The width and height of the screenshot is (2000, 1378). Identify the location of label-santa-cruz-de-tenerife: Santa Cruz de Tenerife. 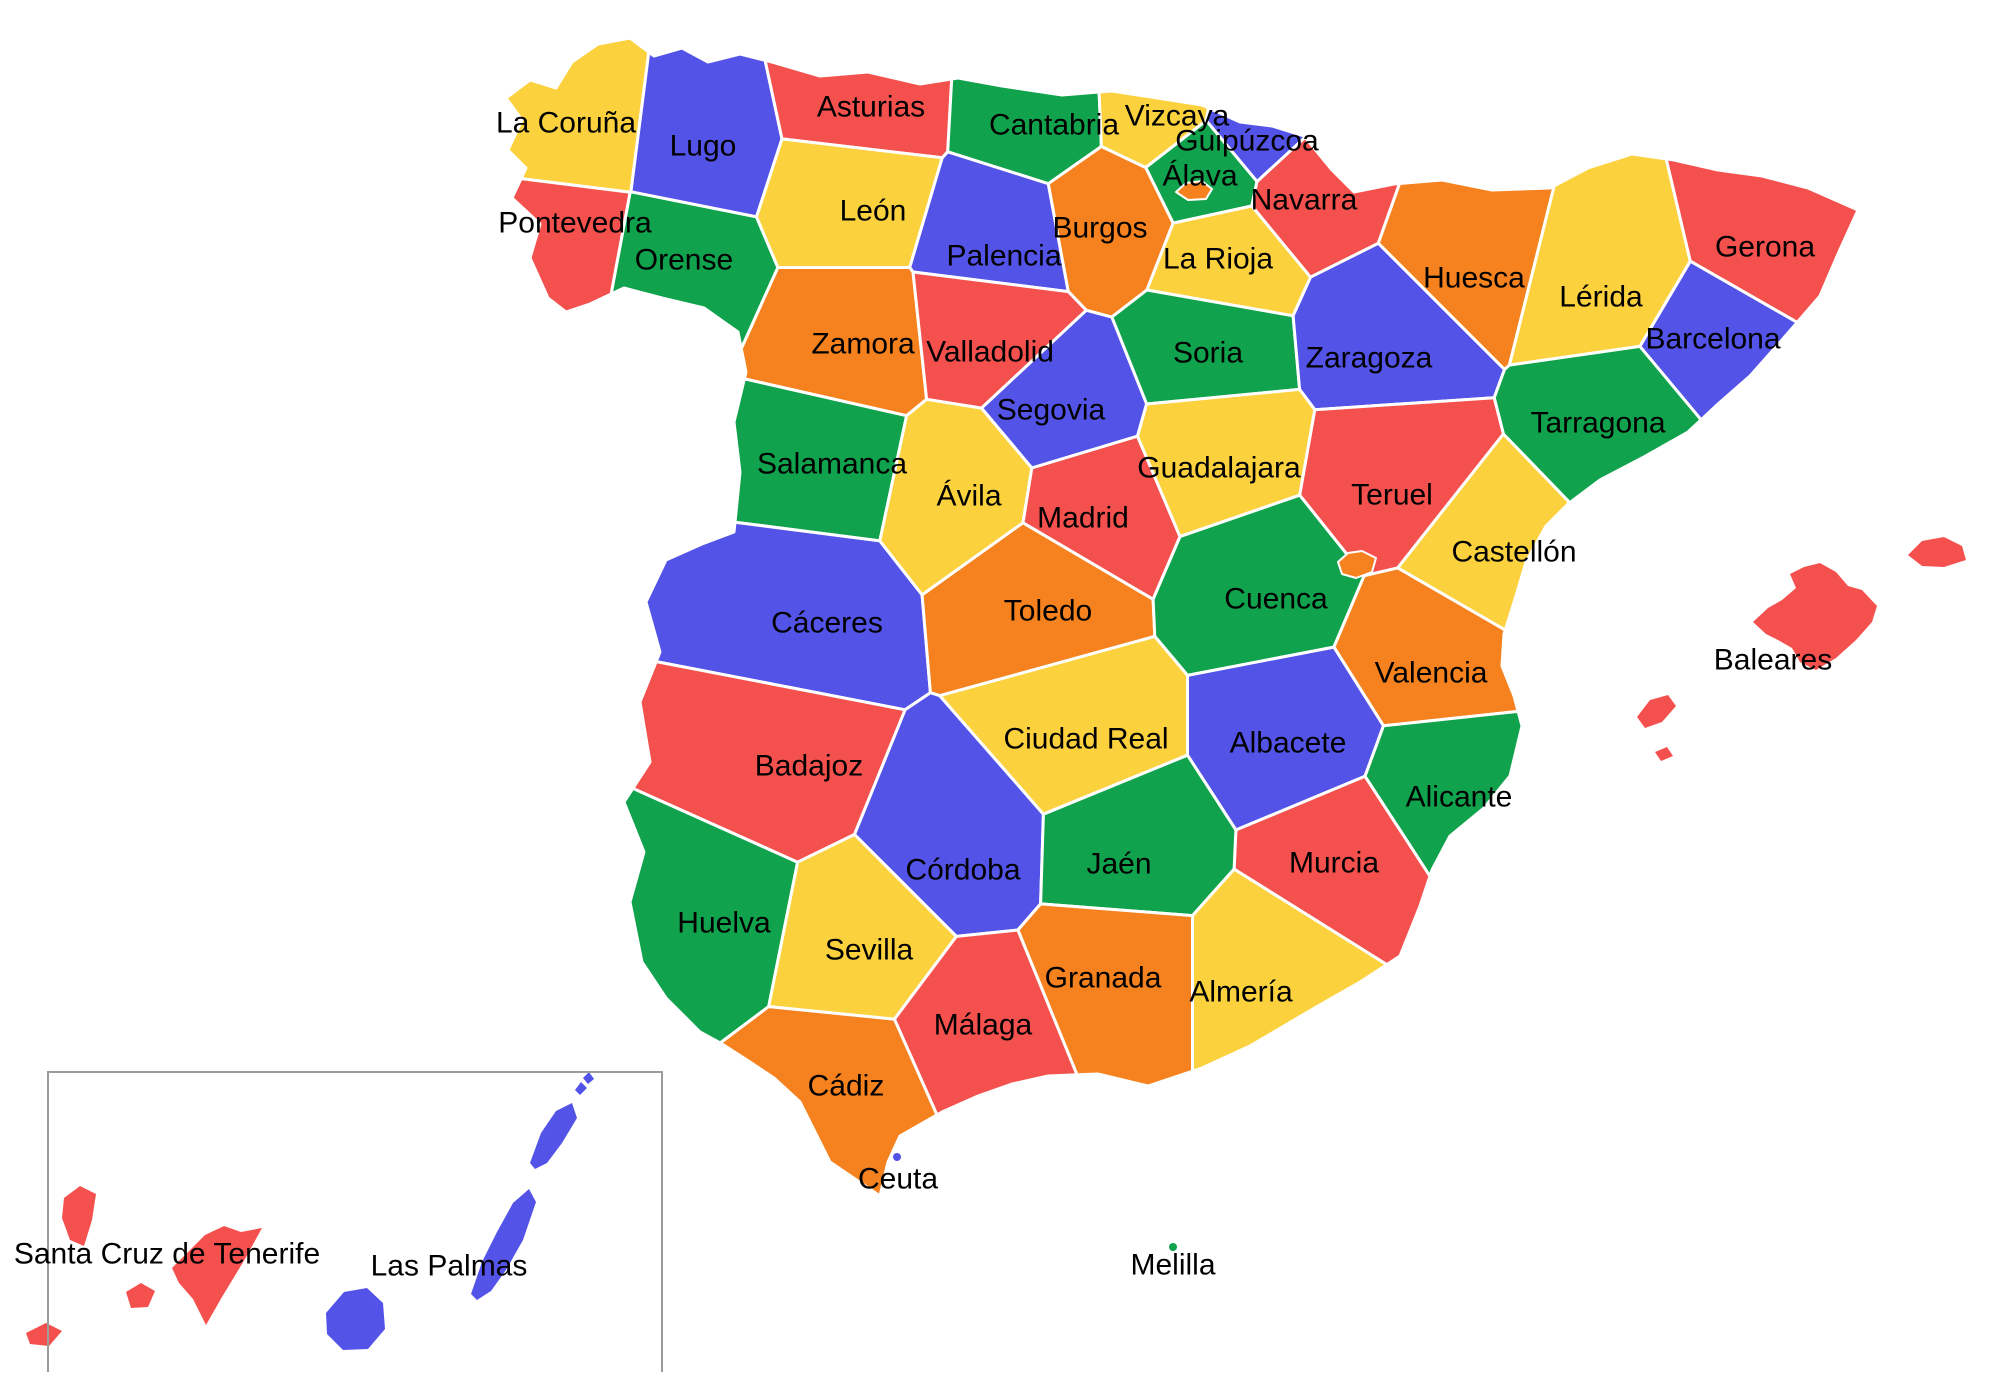
(167, 1254).